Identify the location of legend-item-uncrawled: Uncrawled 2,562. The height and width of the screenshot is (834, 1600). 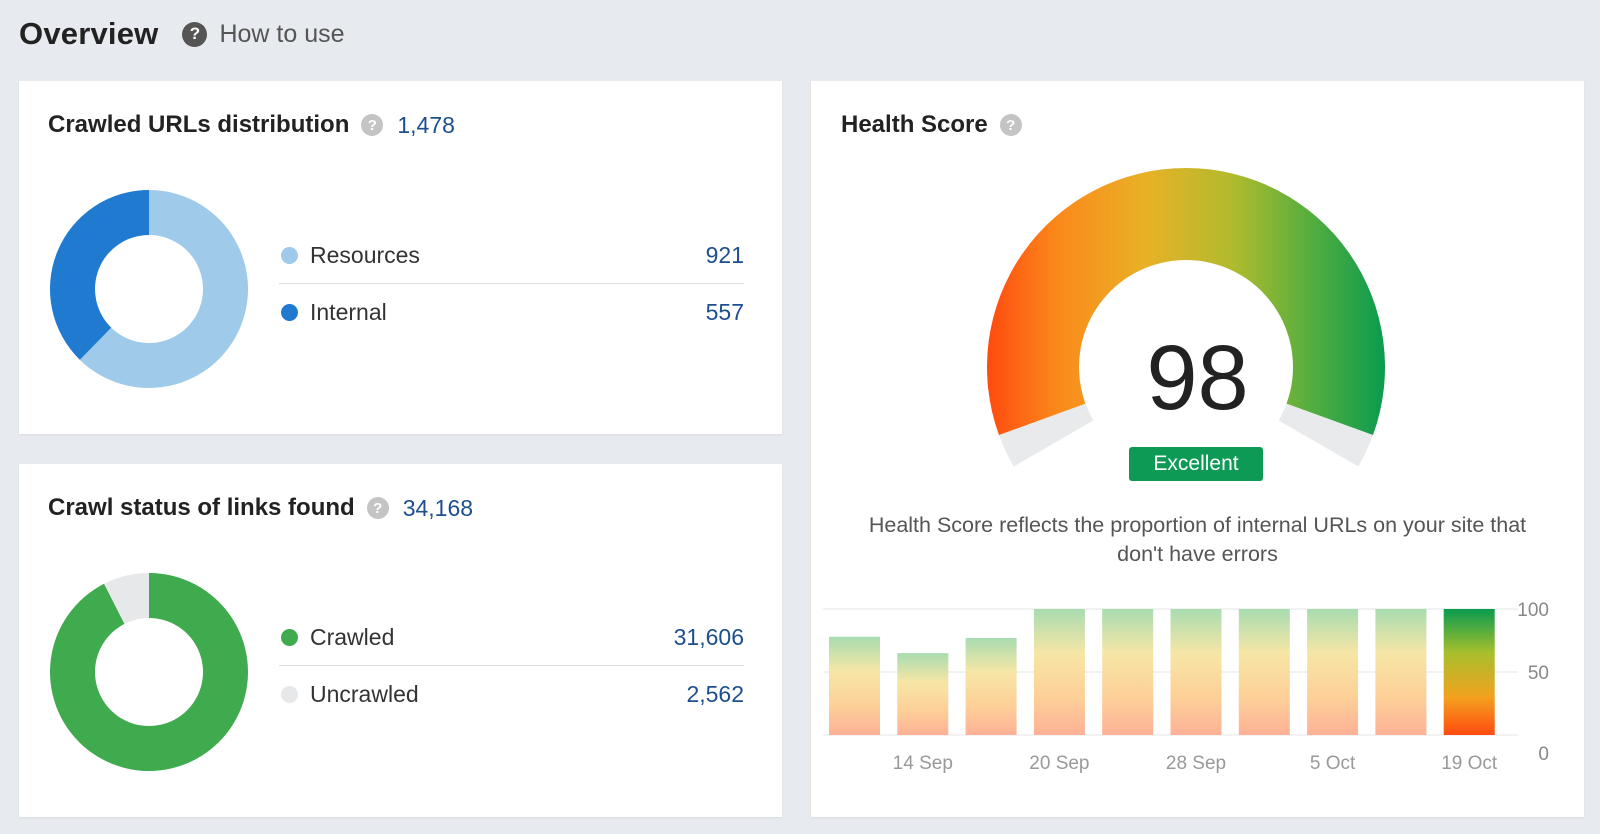
(511, 694).